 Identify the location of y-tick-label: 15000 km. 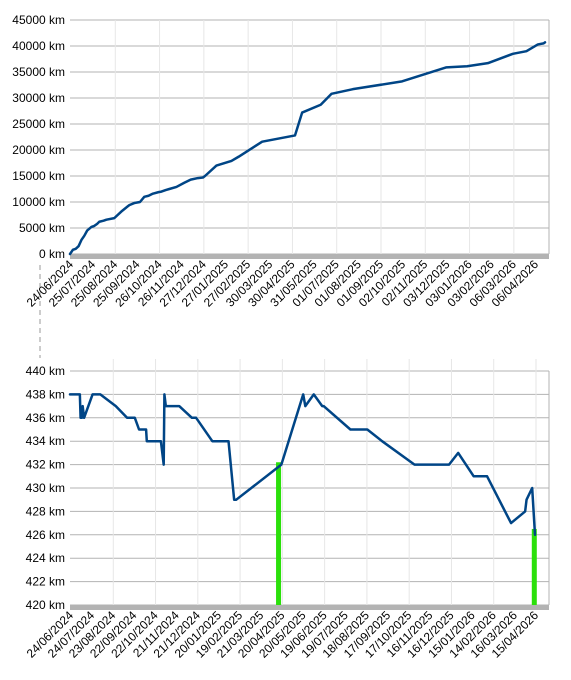
(38, 176).